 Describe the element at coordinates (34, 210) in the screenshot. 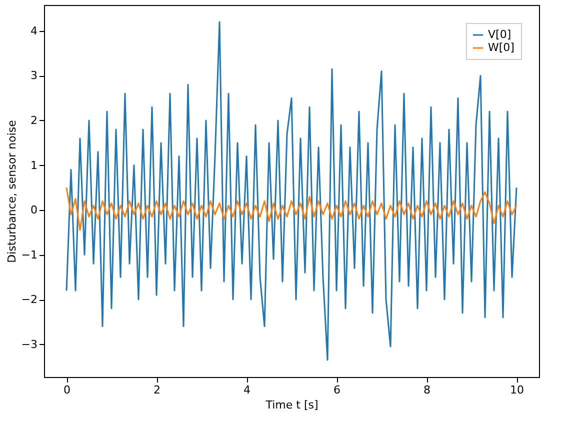

I see `y-tick-label: 0` at that location.